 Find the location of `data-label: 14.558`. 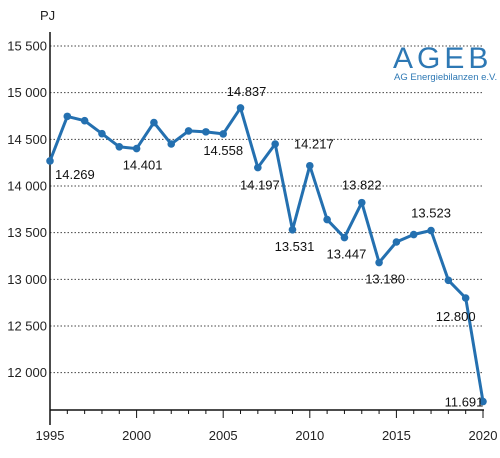

data-label: 14.558 is located at coordinates (223, 150).